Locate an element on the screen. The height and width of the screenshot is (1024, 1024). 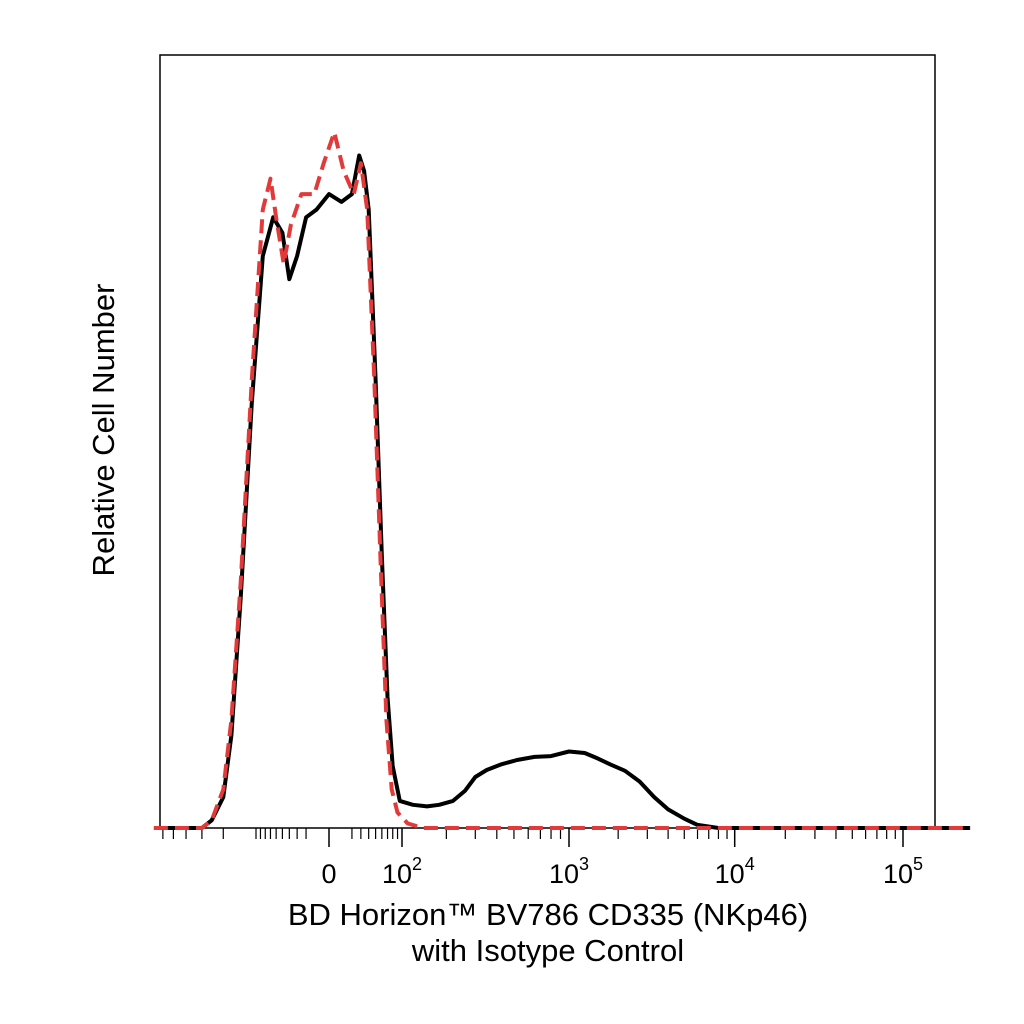
x-tick-label: 10⁵ is located at coordinates (903, 871).